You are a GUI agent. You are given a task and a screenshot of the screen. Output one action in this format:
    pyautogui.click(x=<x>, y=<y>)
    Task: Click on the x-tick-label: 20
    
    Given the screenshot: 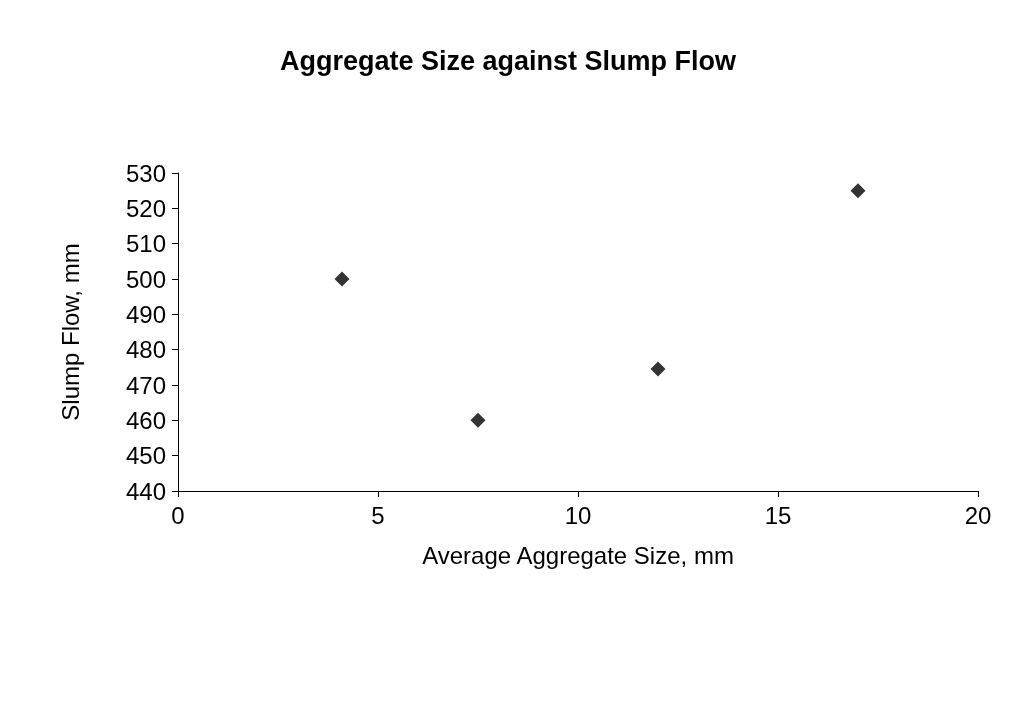 What is the action you would take?
    pyautogui.click(x=978, y=515)
    